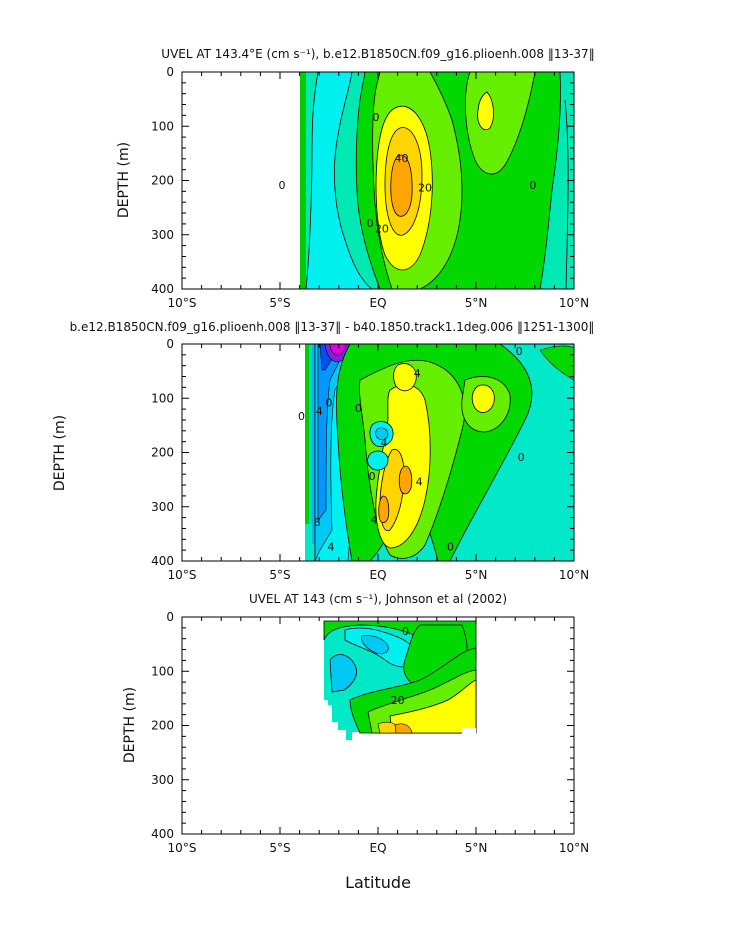  What do you see at coordinates (400, 666) in the screenshot?
I see `panel-3-contour-labels: 20 0` at bounding box center [400, 666].